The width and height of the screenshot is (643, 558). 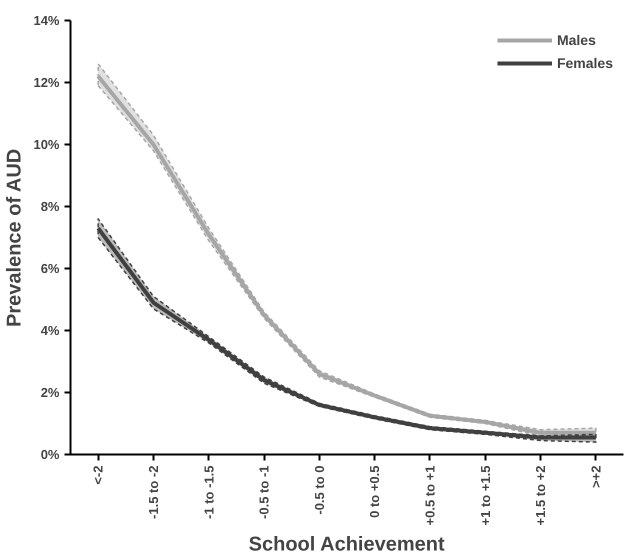 What do you see at coordinates (346, 544) in the screenshot?
I see `x-axis-title: School Achievement` at bounding box center [346, 544].